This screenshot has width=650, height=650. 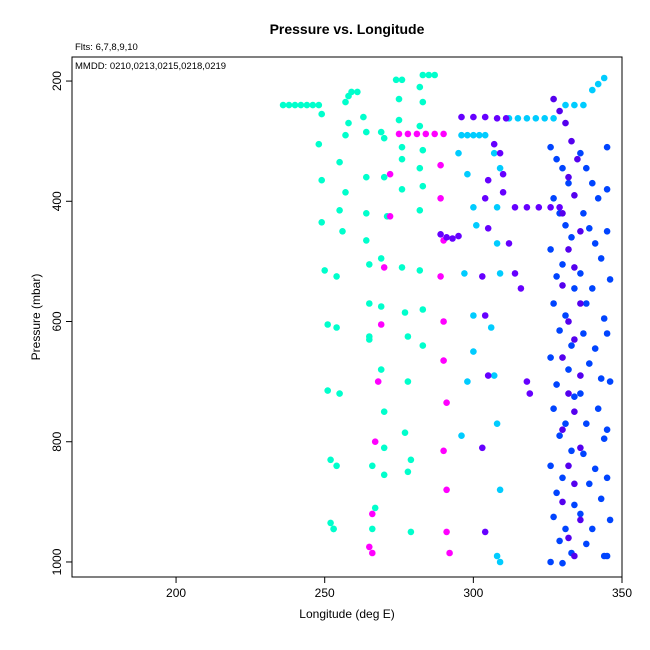 What do you see at coordinates (399, 588) in the screenshot?
I see `x-axis: 200 250 300 350` at bounding box center [399, 588].